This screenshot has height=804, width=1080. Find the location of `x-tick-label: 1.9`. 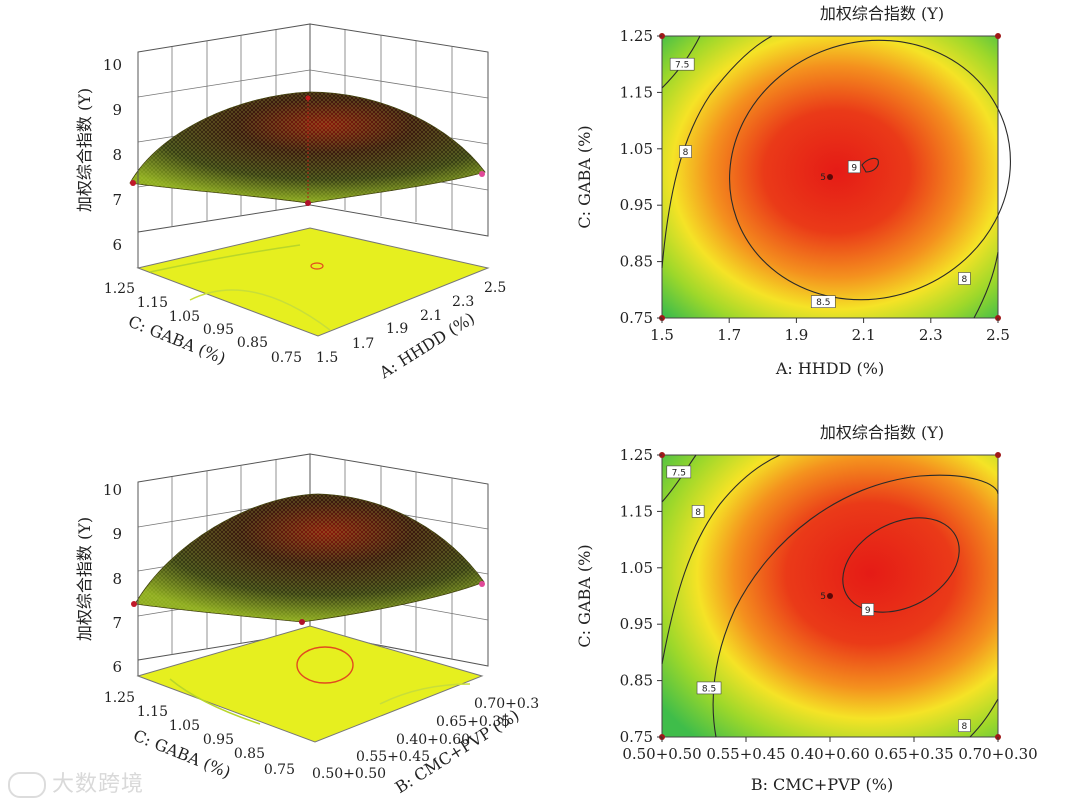

x-tick-label: 1.9 is located at coordinates (796, 335).